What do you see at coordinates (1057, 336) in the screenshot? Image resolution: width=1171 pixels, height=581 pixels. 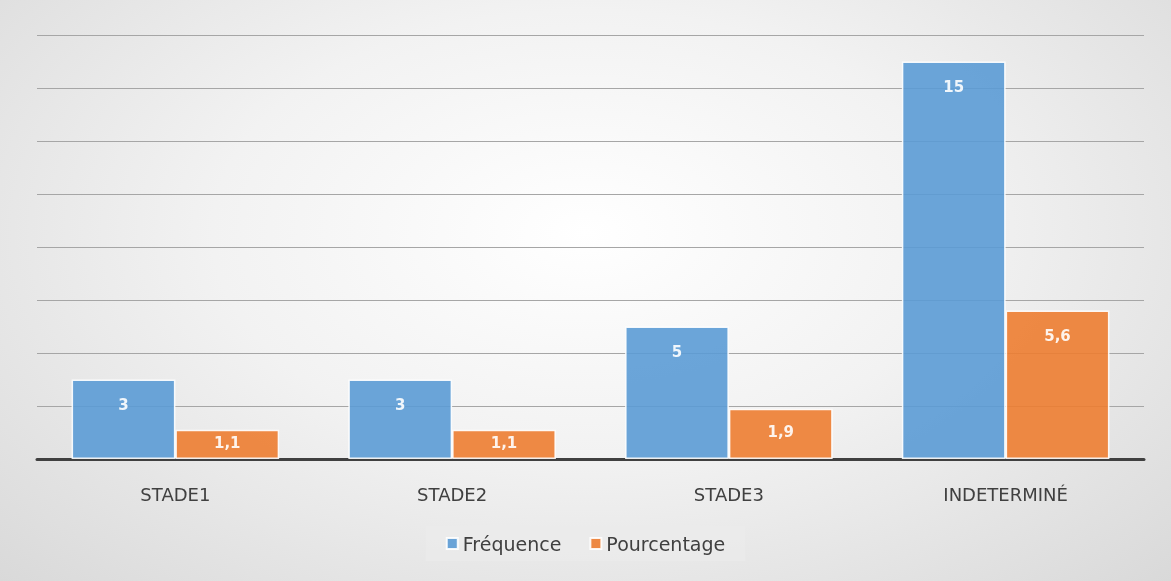 I see `data-label: 5,6` at bounding box center [1057, 336].